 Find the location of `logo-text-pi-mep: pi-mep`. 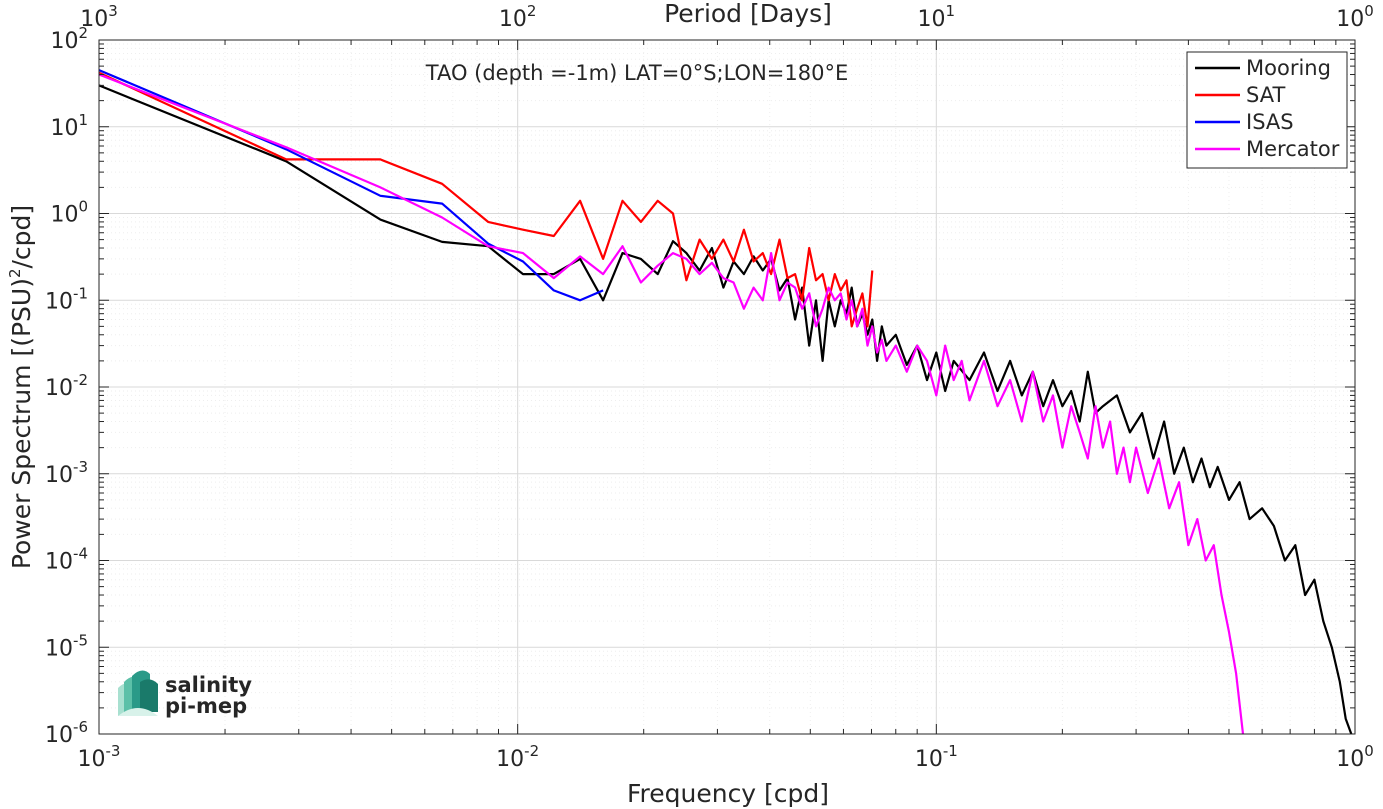

logo-text-pi-mep: pi-mep is located at coordinates (206, 706).